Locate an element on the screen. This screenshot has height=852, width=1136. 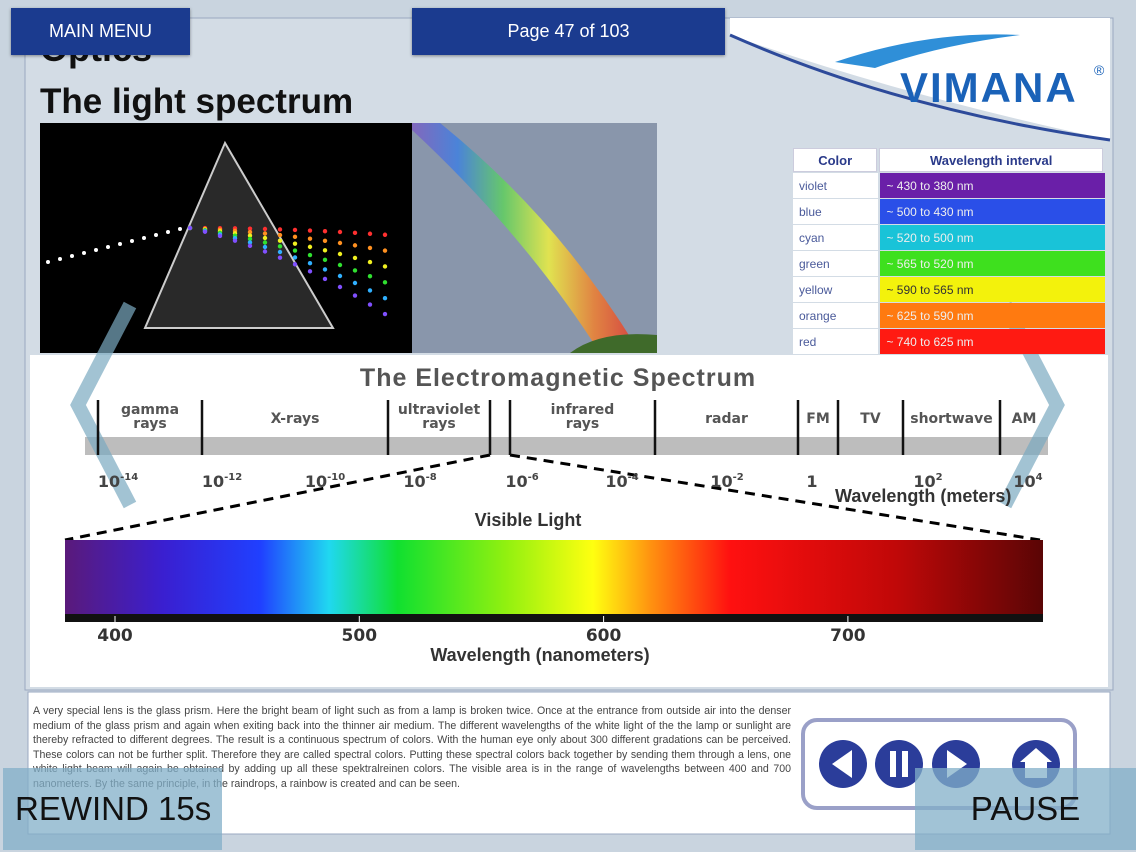
scale-exponent: -2 is located at coordinates (738, 477).